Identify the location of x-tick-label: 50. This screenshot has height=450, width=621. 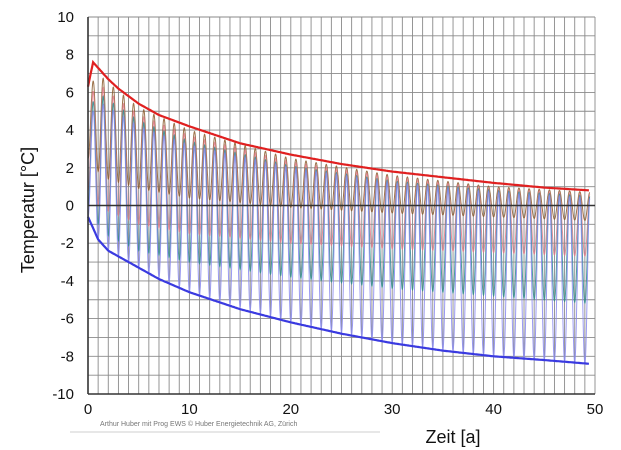
(595, 409).